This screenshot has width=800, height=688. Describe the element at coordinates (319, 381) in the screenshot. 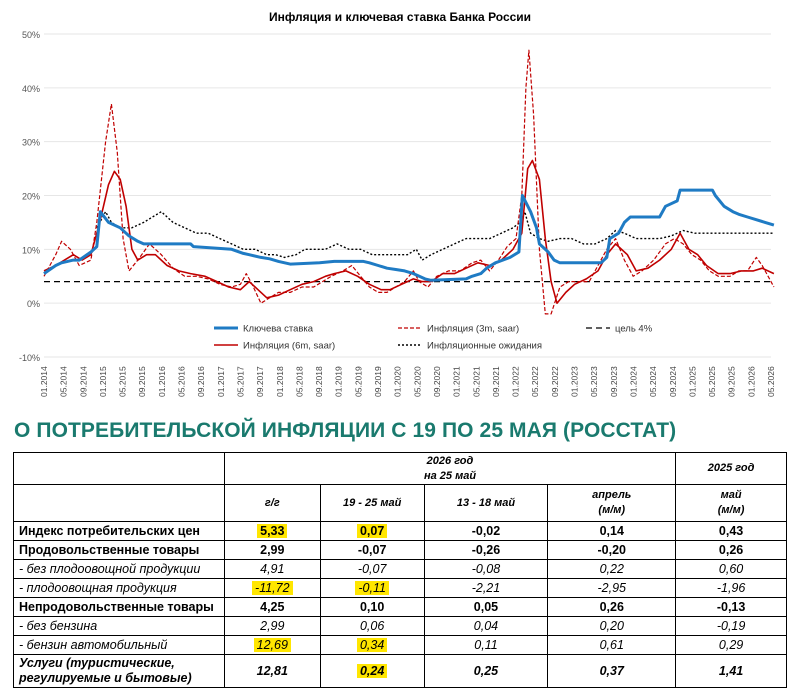

I see `x-tick-label: 09.2018` at that location.